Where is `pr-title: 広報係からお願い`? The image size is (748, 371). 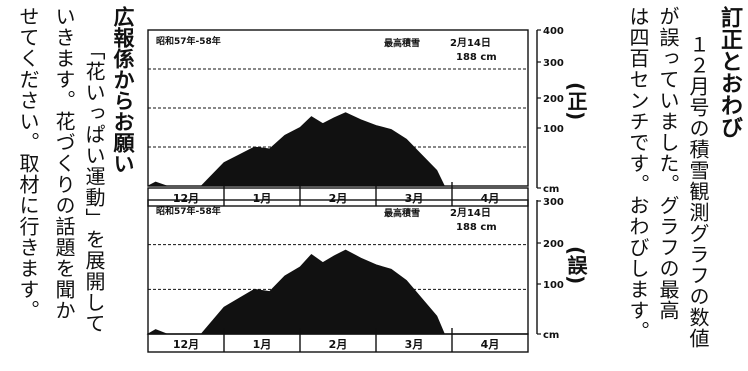
pr-title: 広報係からお願い is located at coordinates (123, 90).